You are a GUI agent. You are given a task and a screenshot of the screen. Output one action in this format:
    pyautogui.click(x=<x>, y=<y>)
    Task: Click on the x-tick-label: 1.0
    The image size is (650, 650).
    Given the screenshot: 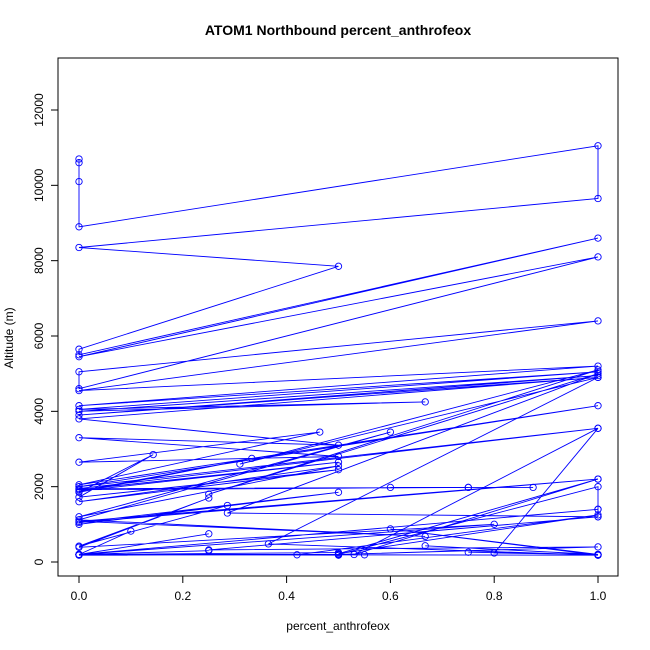 What is the action you would take?
    pyautogui.click(x=598, y=596)
    